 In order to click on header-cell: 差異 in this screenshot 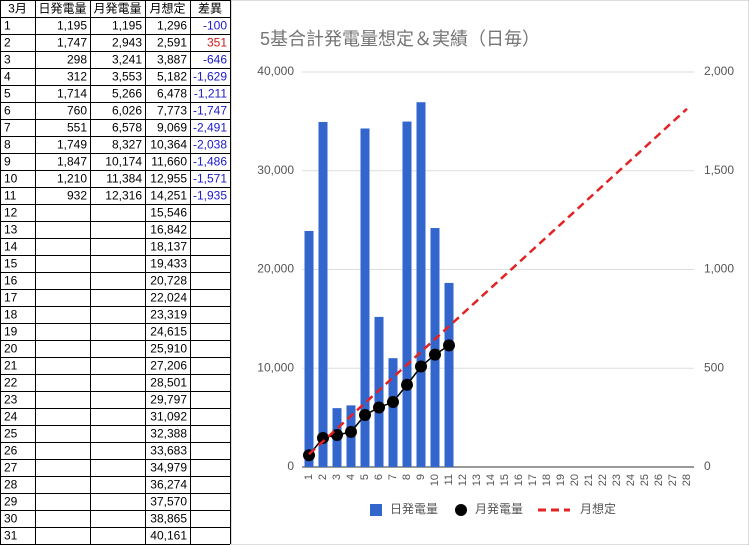, I will do `click(210, 9)`.